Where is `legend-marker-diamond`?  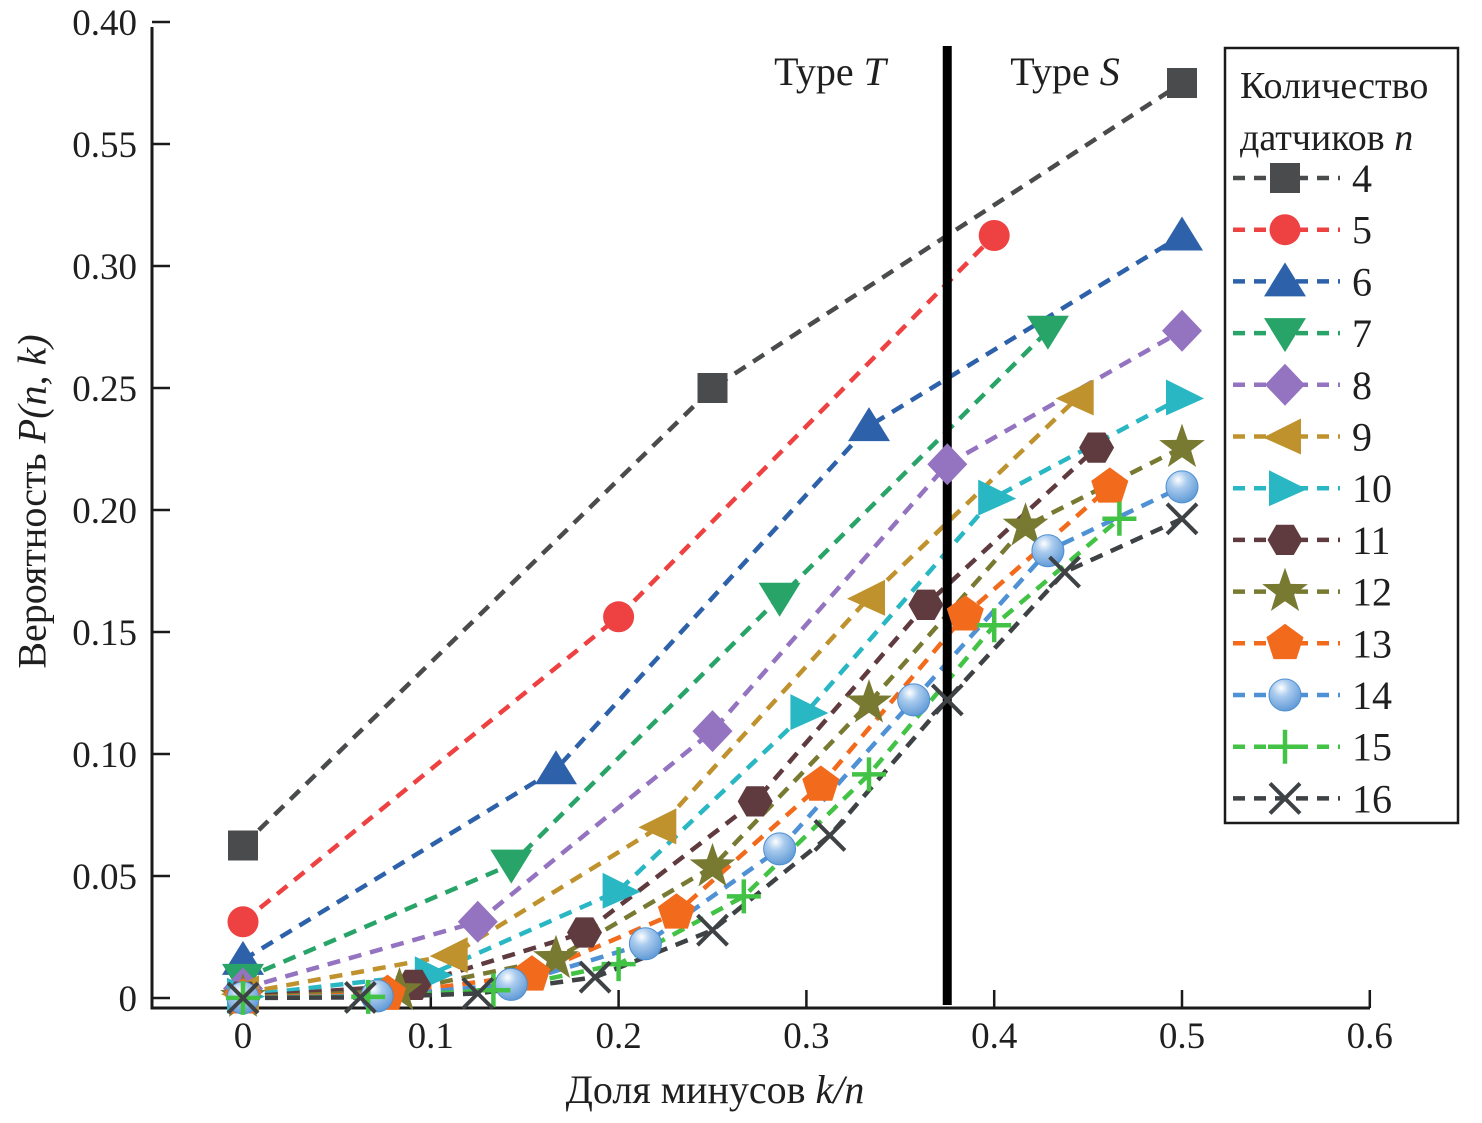
legend-marker-diamond is located at coordinates (1285, 384).